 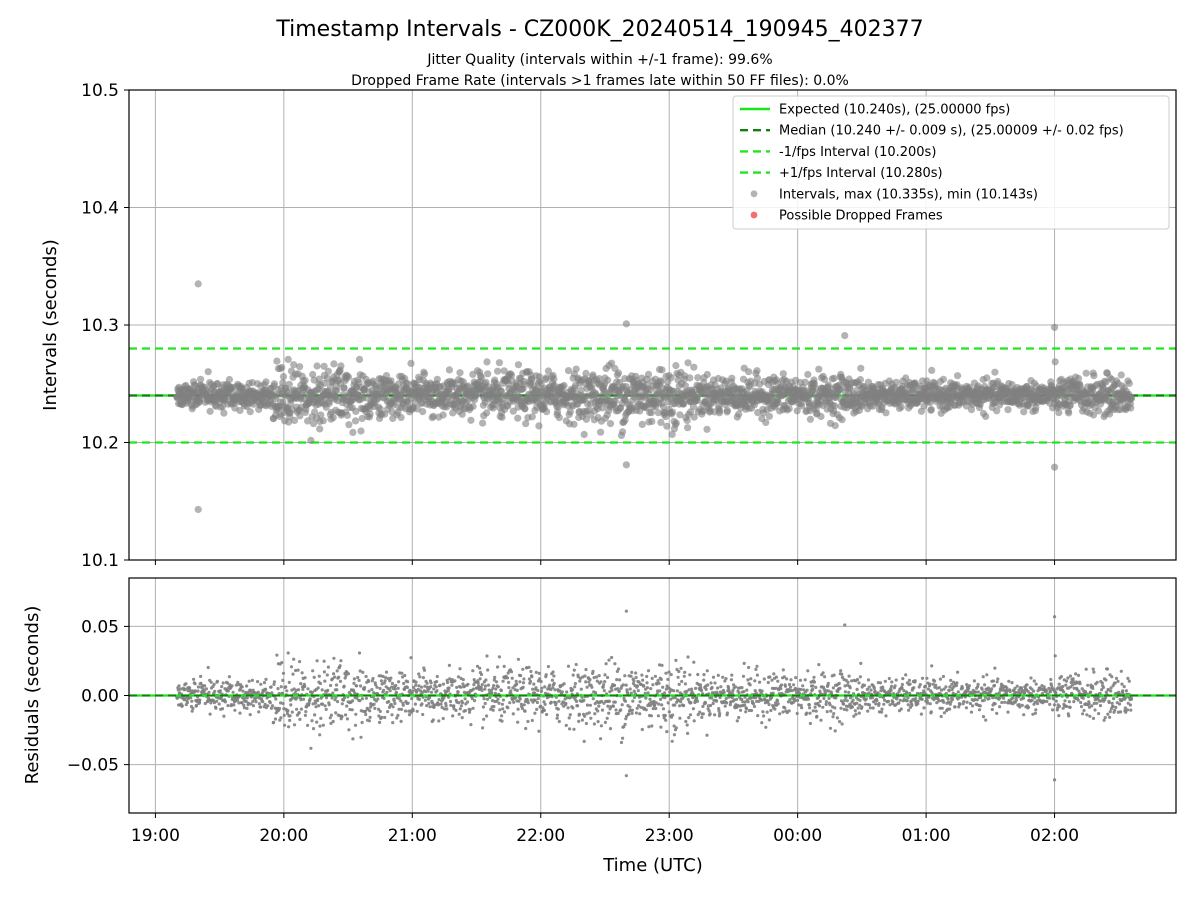 I want to click on top-y-tick-label: 10.3, so click(x=100, y=326).